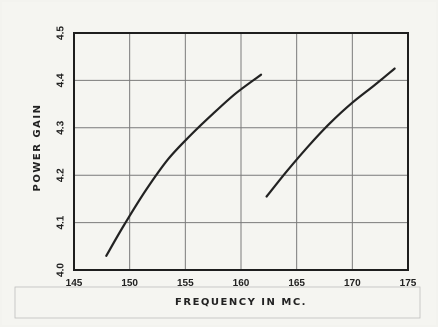  Describe the element at coordinates (185, 283) in the screenshot. I see `x-tick-label-155: 155` at that location.